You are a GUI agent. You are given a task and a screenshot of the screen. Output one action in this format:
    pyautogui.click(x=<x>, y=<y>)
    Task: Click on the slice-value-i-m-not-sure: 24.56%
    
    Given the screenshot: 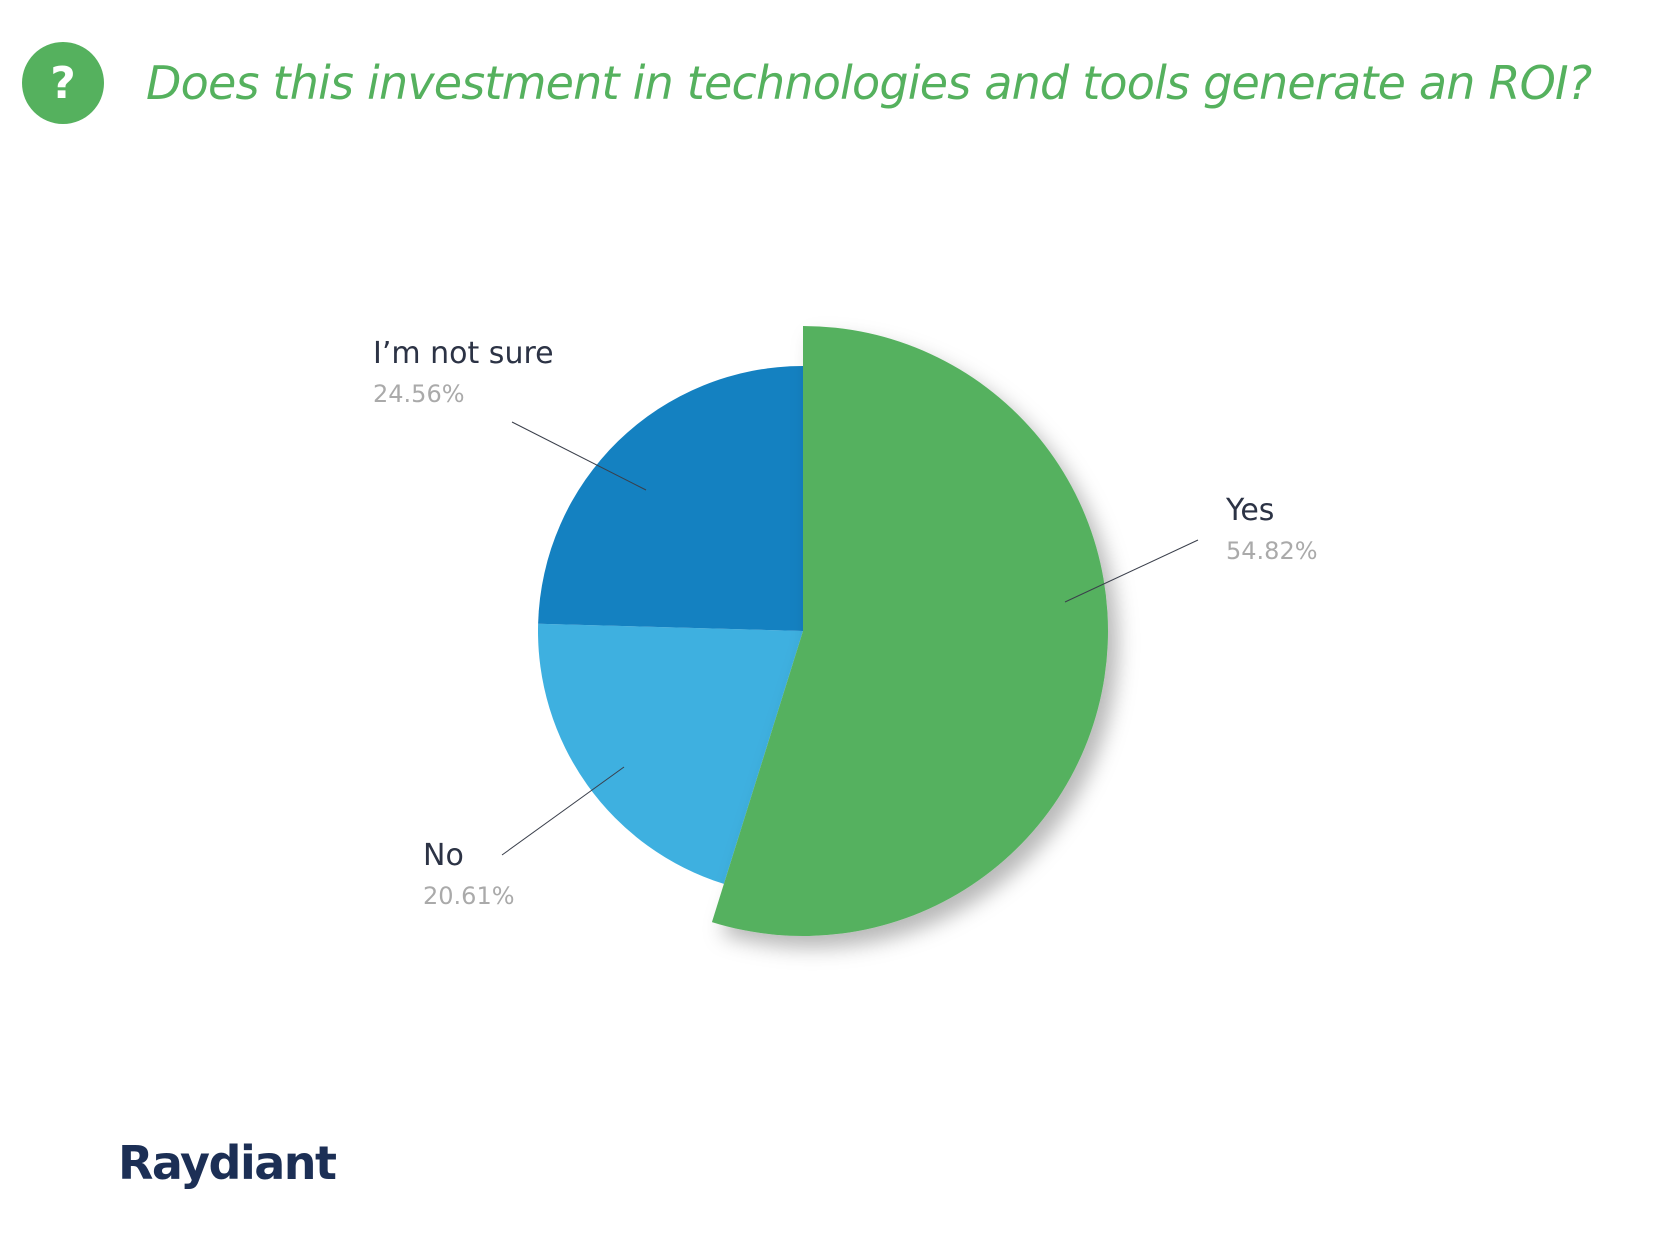 What is the action you would take?
    pyautogui.click(x=419, y=394)
    